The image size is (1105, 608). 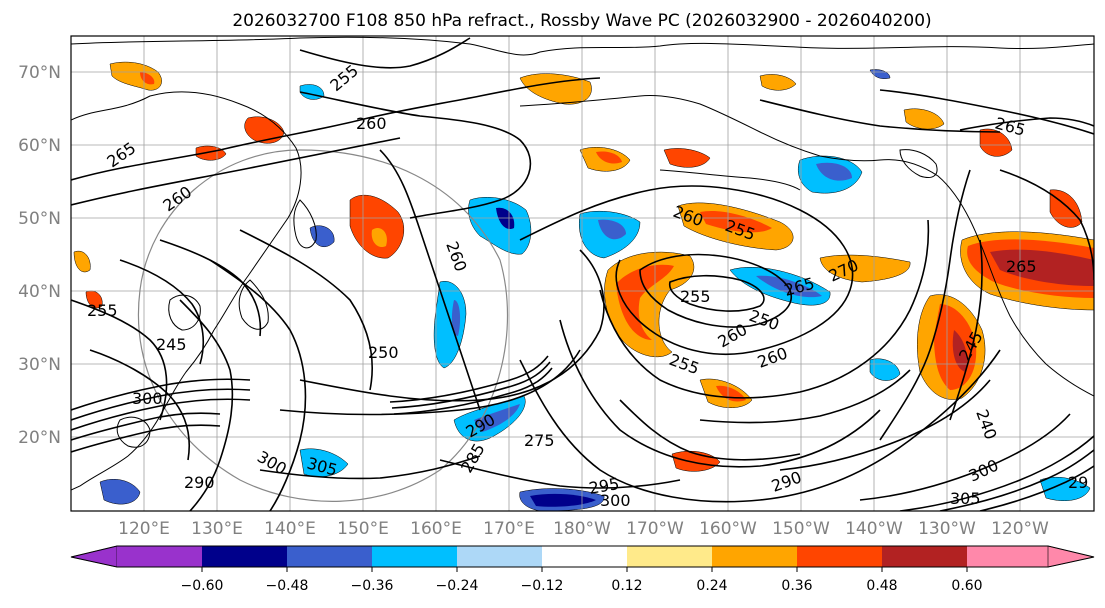 What do you see at coordinates (217, 529) in the screenshot?
I see `lon-label: 130°E` at bounding box center [217, 529].